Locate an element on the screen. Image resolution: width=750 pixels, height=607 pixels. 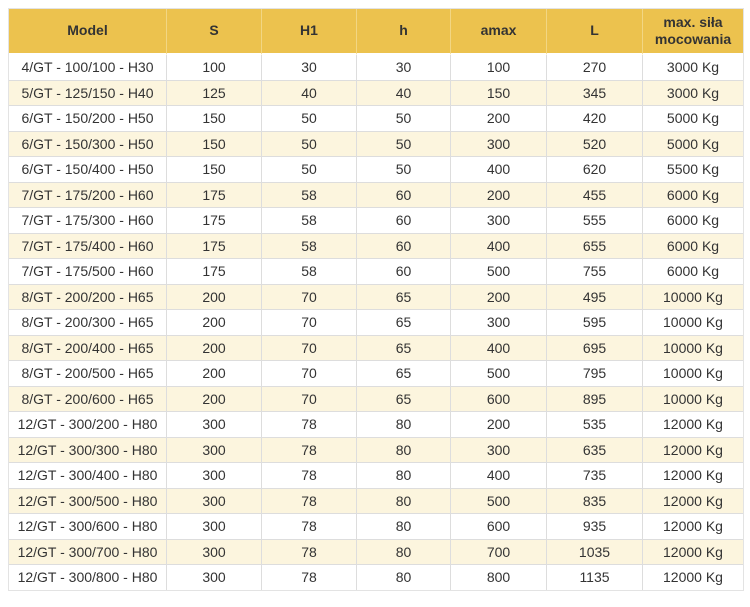
cell-amax: 300 is located at coordinates (499, 450).